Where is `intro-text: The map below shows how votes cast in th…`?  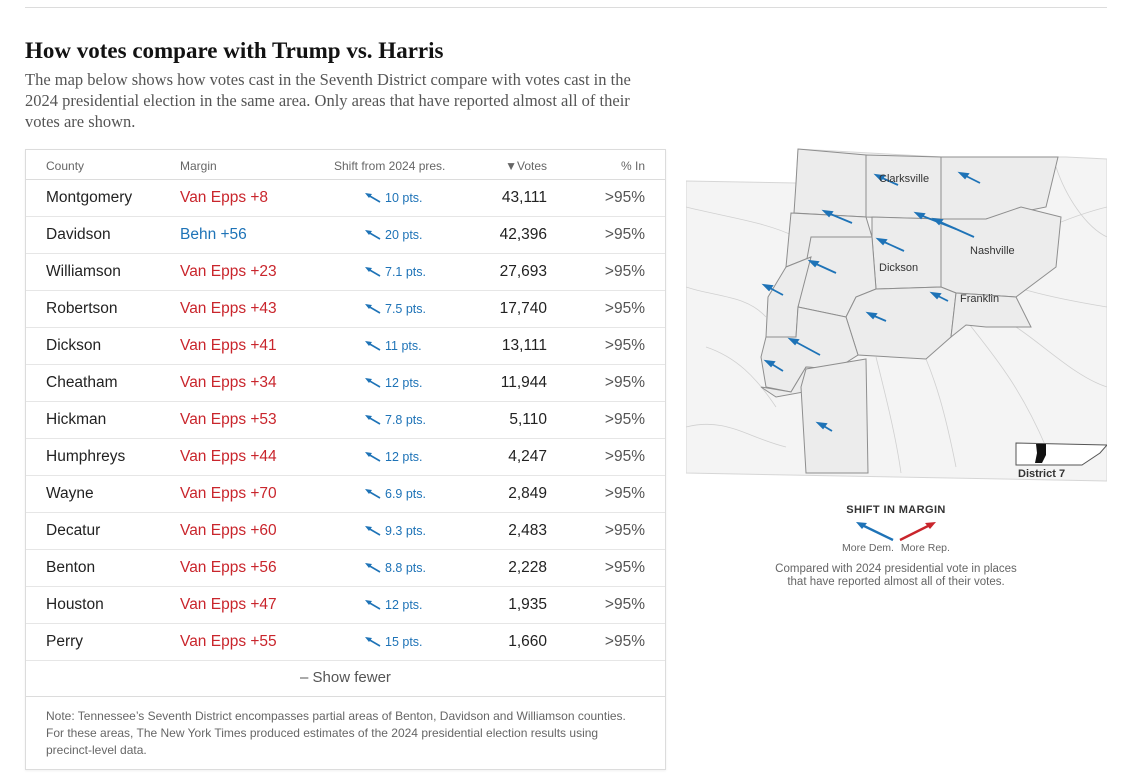 intro-text: The map below shows how votes cast in th… is located at coordinates (328, 100).